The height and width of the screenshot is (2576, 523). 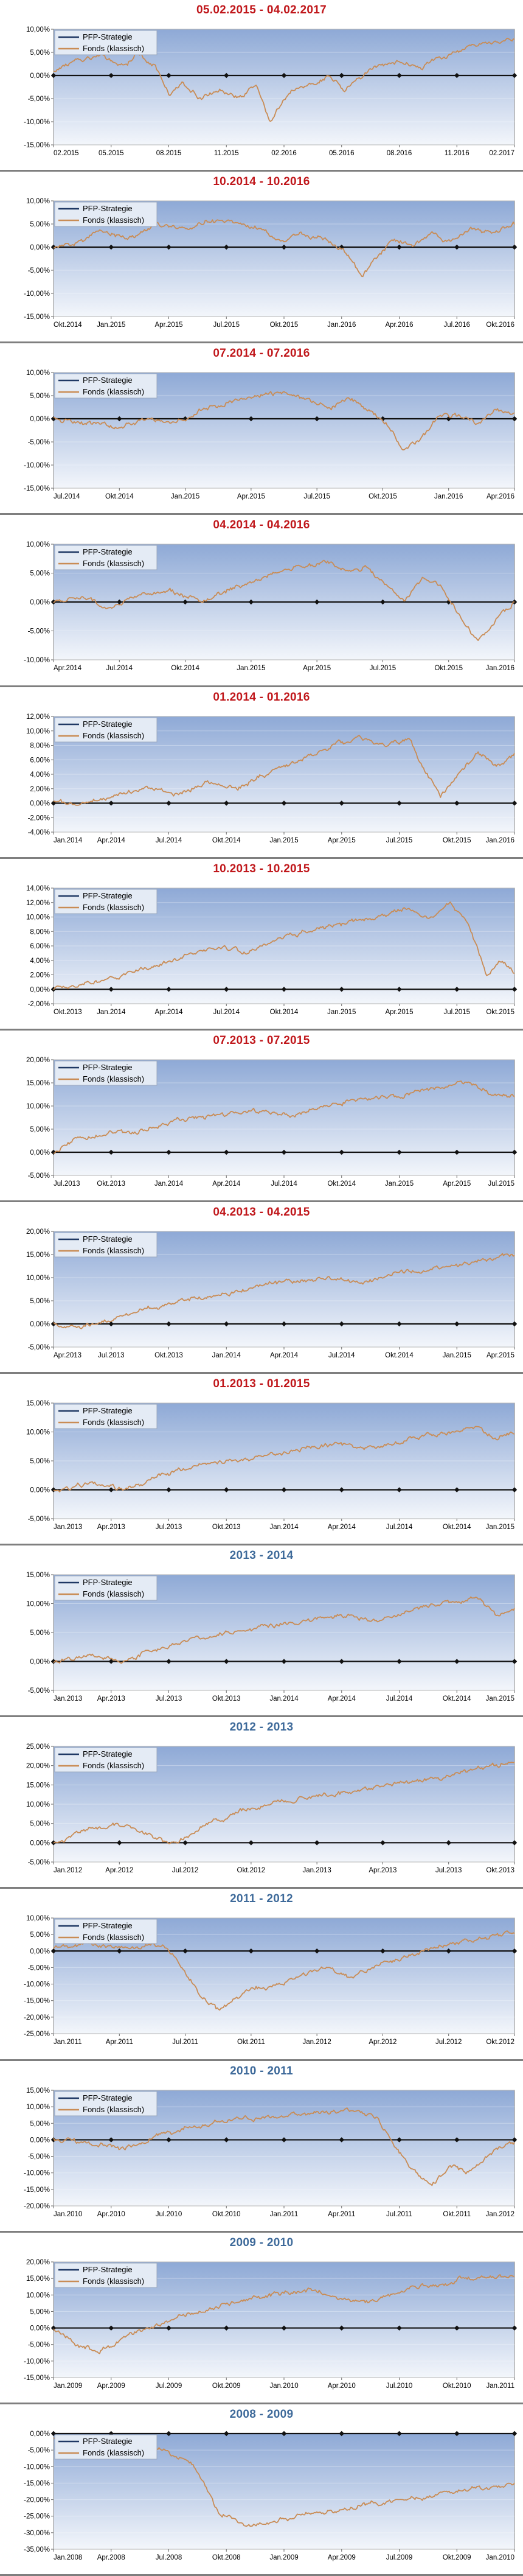 I want to click on chart-title: 01.2013 - 01.2015, so click(x=261, y=1383).